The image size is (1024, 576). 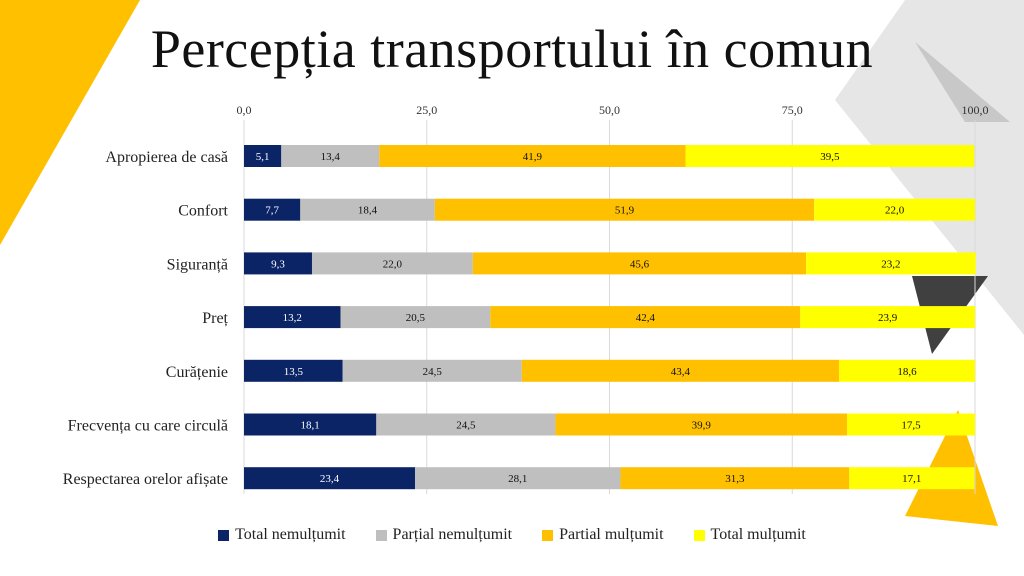 What do you see at coordinates (290, 534) in the screenshot?
I see `legend-label: Total nemulțumit` at bounding box center [290, 534].